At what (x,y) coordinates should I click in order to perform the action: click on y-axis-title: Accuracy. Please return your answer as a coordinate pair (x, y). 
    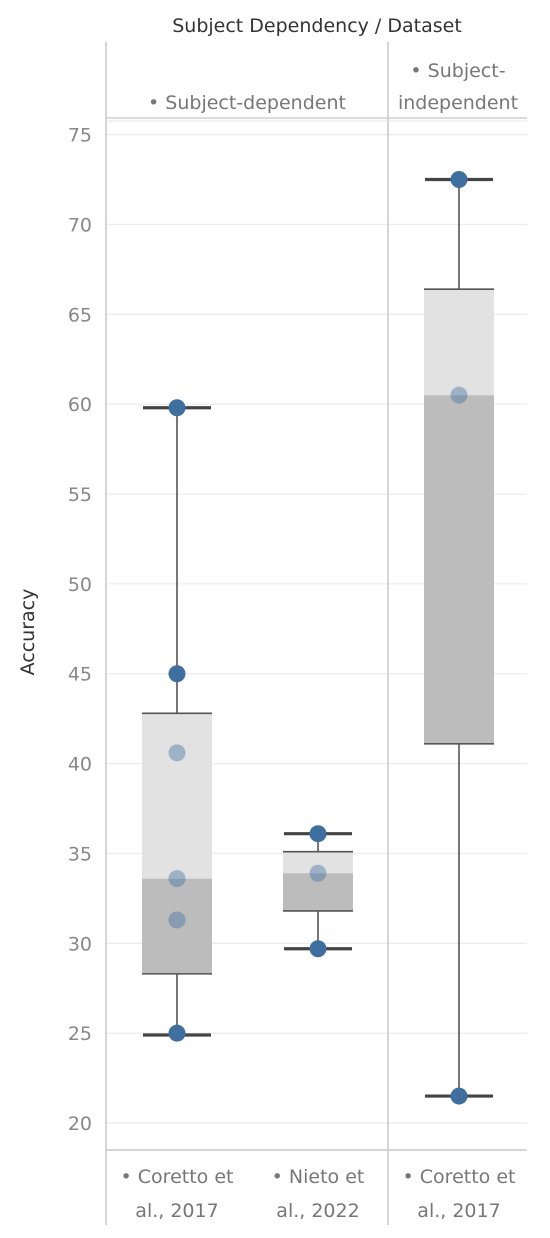
    Looking at the image, I should click on (28, 632).